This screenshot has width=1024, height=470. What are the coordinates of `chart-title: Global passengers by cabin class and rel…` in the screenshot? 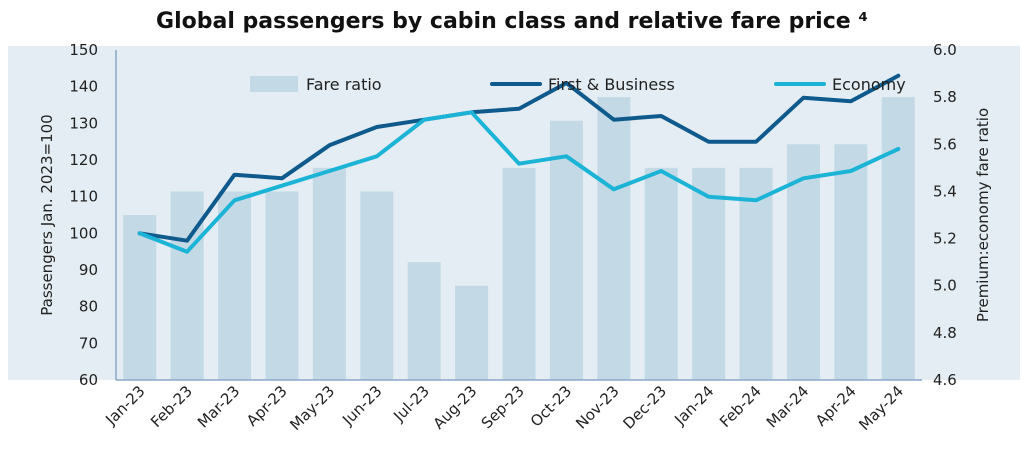 It's located at (512, 21).